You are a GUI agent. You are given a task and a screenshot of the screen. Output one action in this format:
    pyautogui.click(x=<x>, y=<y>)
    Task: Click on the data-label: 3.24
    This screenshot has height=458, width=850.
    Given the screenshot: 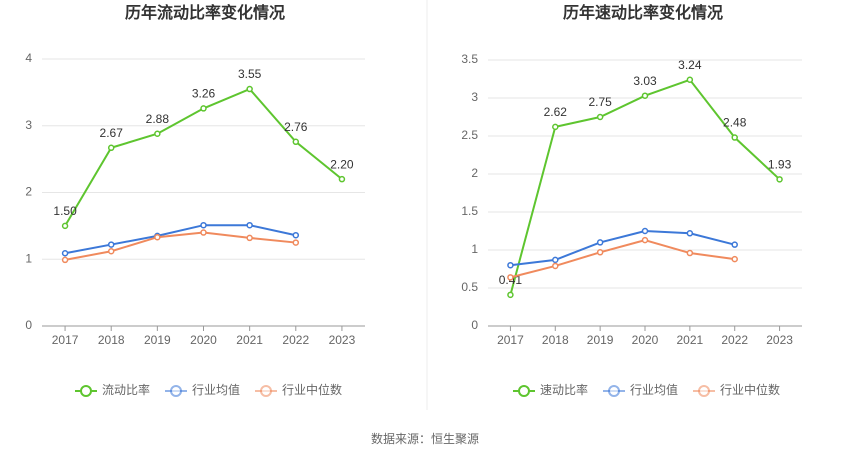 What is the action you would take?
    pyautogui.click(x=690, y=65)
    